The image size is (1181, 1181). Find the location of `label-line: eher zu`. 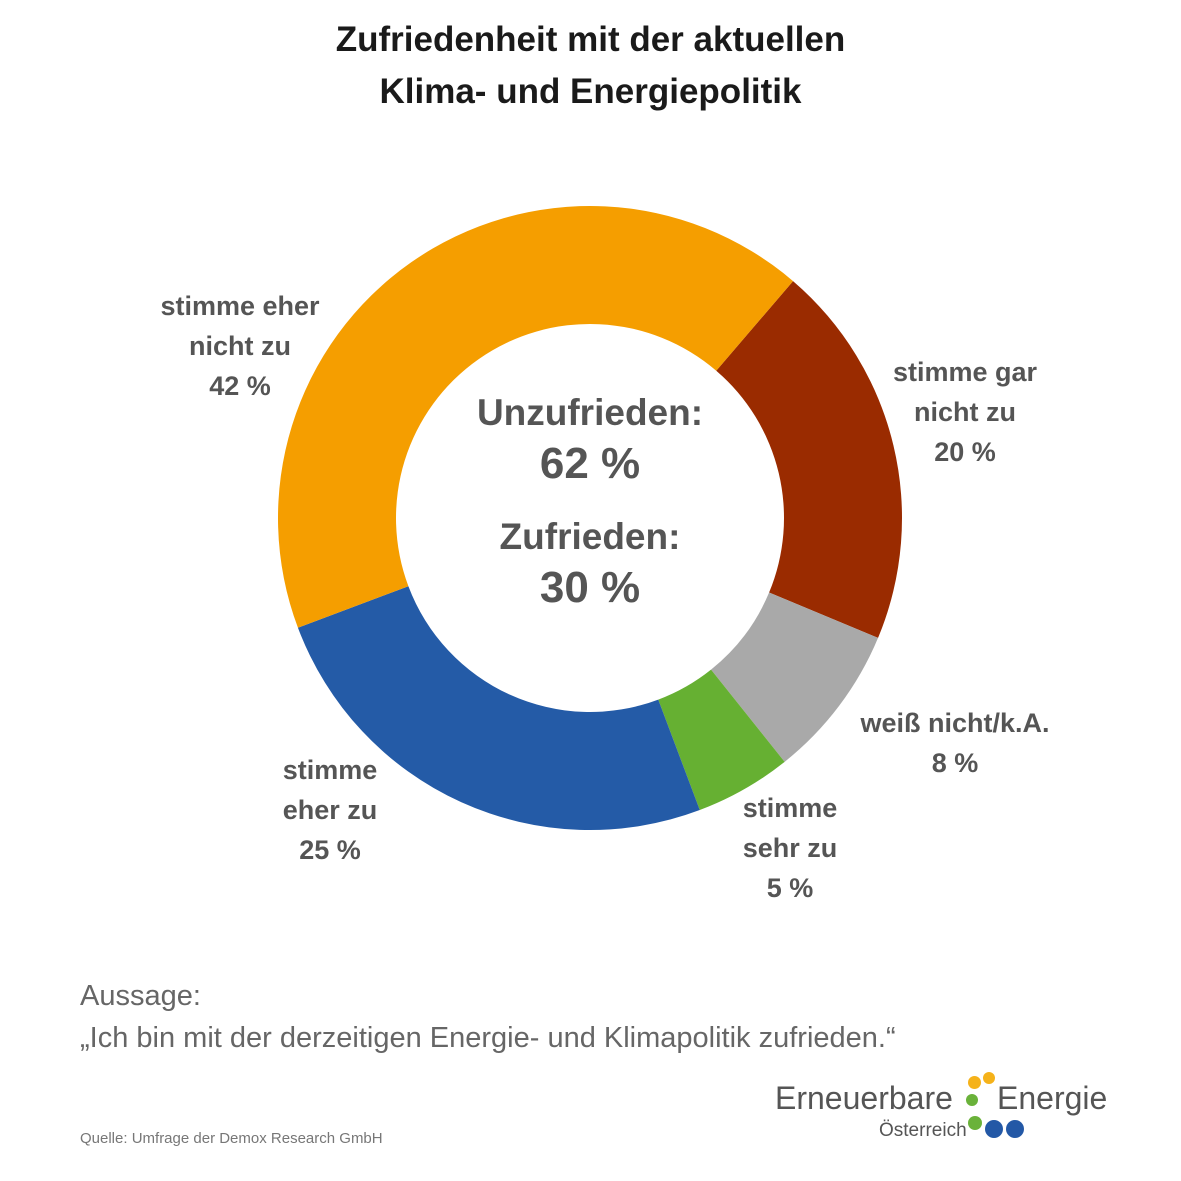

label-line: eher zu is located at coordinates (330, 810).